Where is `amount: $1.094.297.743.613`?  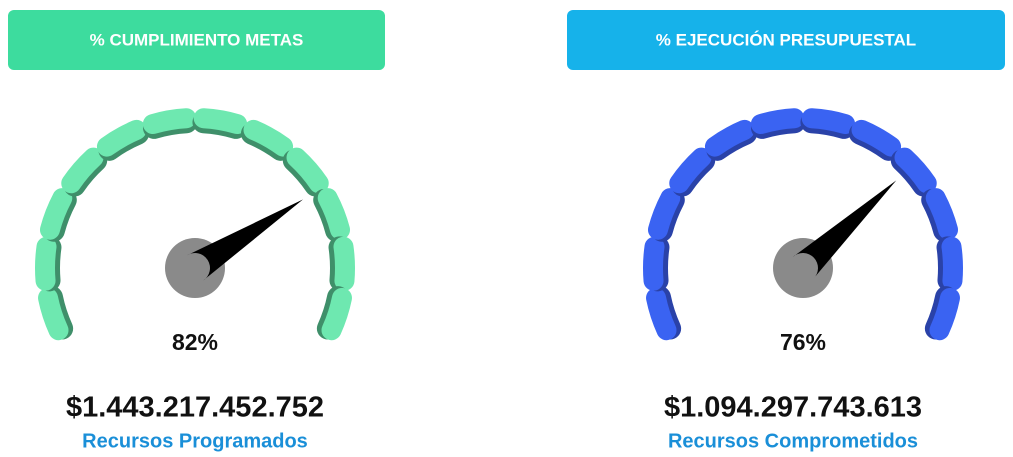
amount: $1.094.297.743.613 is located at coordinates (793, 408).